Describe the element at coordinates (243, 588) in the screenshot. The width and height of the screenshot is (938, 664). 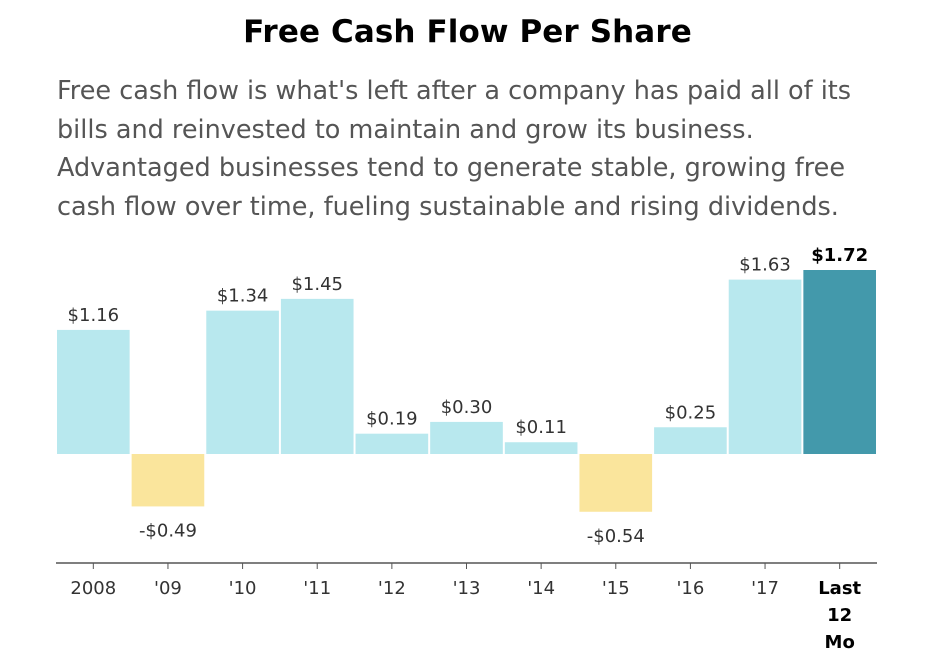
I see `x-tick-label-2: '10` at that location.